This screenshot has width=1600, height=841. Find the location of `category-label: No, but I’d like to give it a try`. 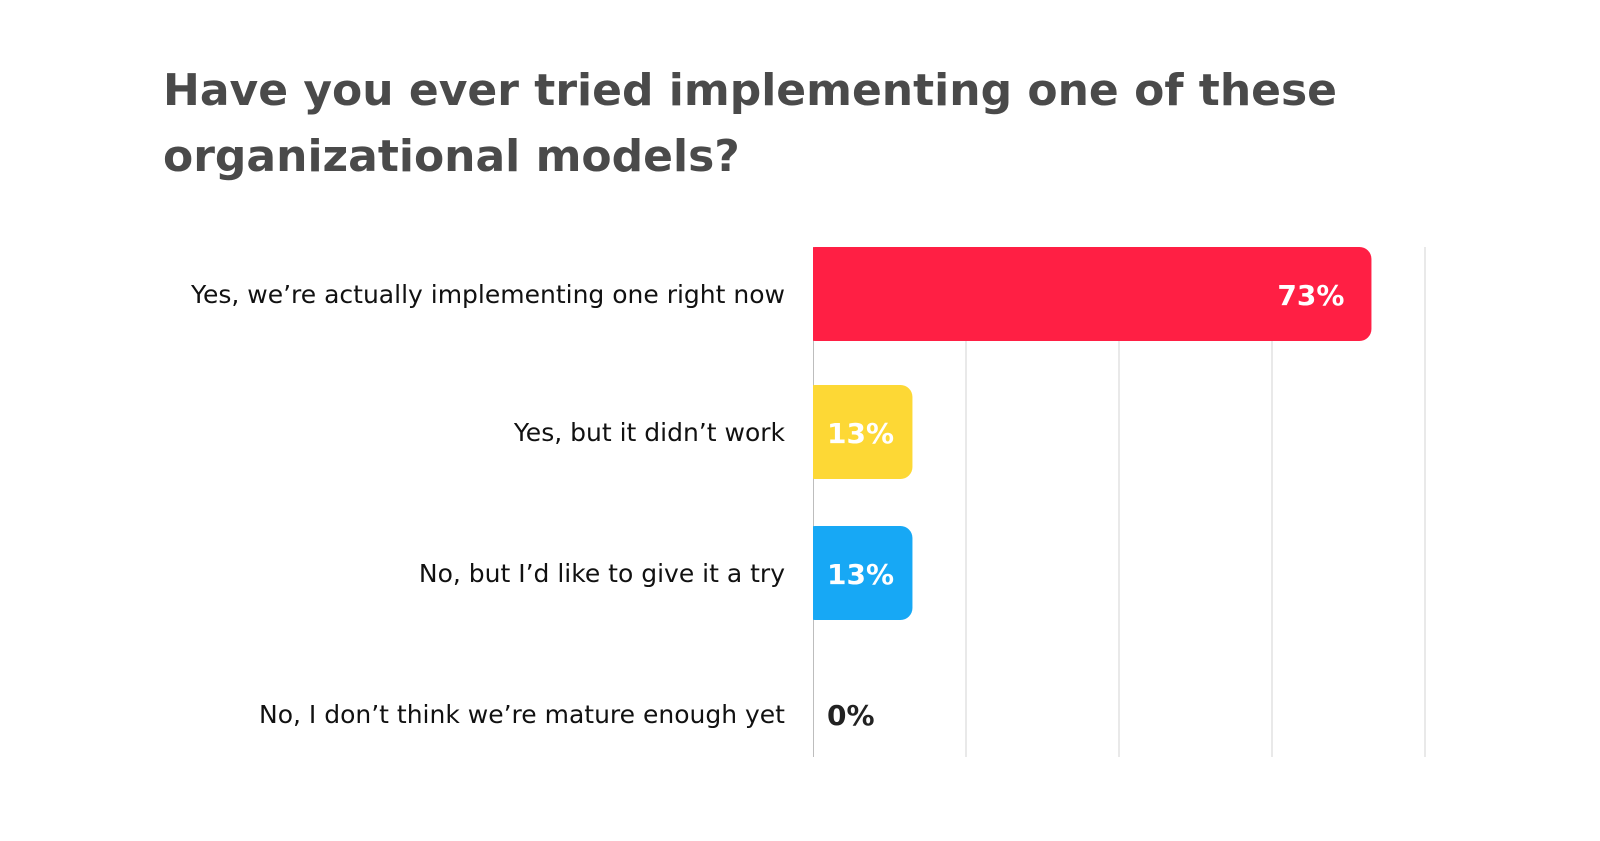

category-label: No, but I’d like to give it a try is located at coordinates (602, 573).